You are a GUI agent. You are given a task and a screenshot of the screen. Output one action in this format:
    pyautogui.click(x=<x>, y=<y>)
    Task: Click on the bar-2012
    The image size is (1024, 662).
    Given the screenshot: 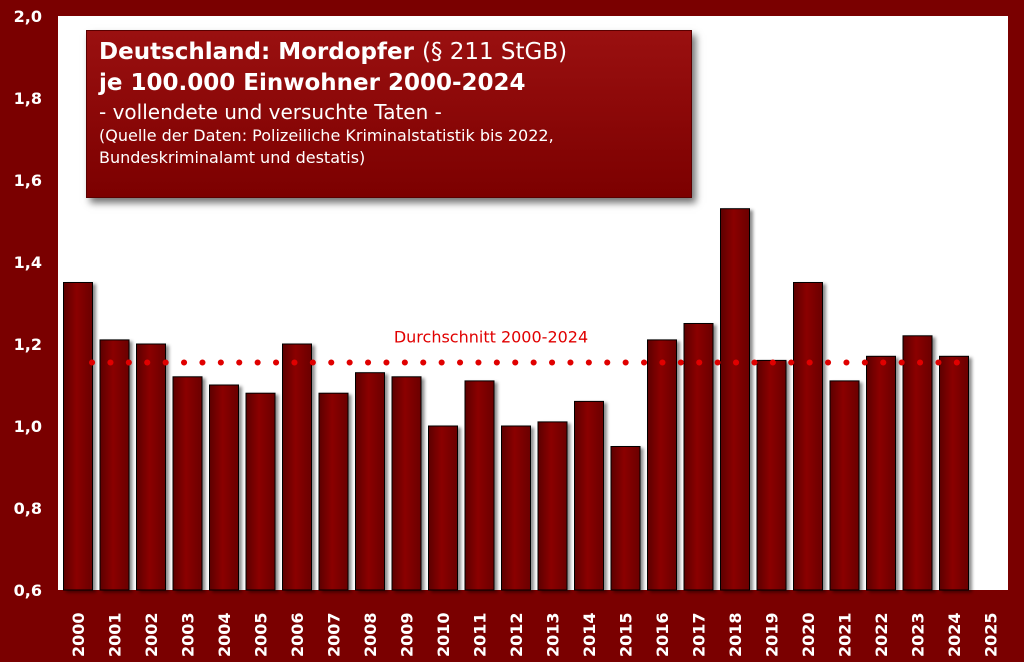 What is the action you would take?
    pyautogui.click(x=516, y=508)
    